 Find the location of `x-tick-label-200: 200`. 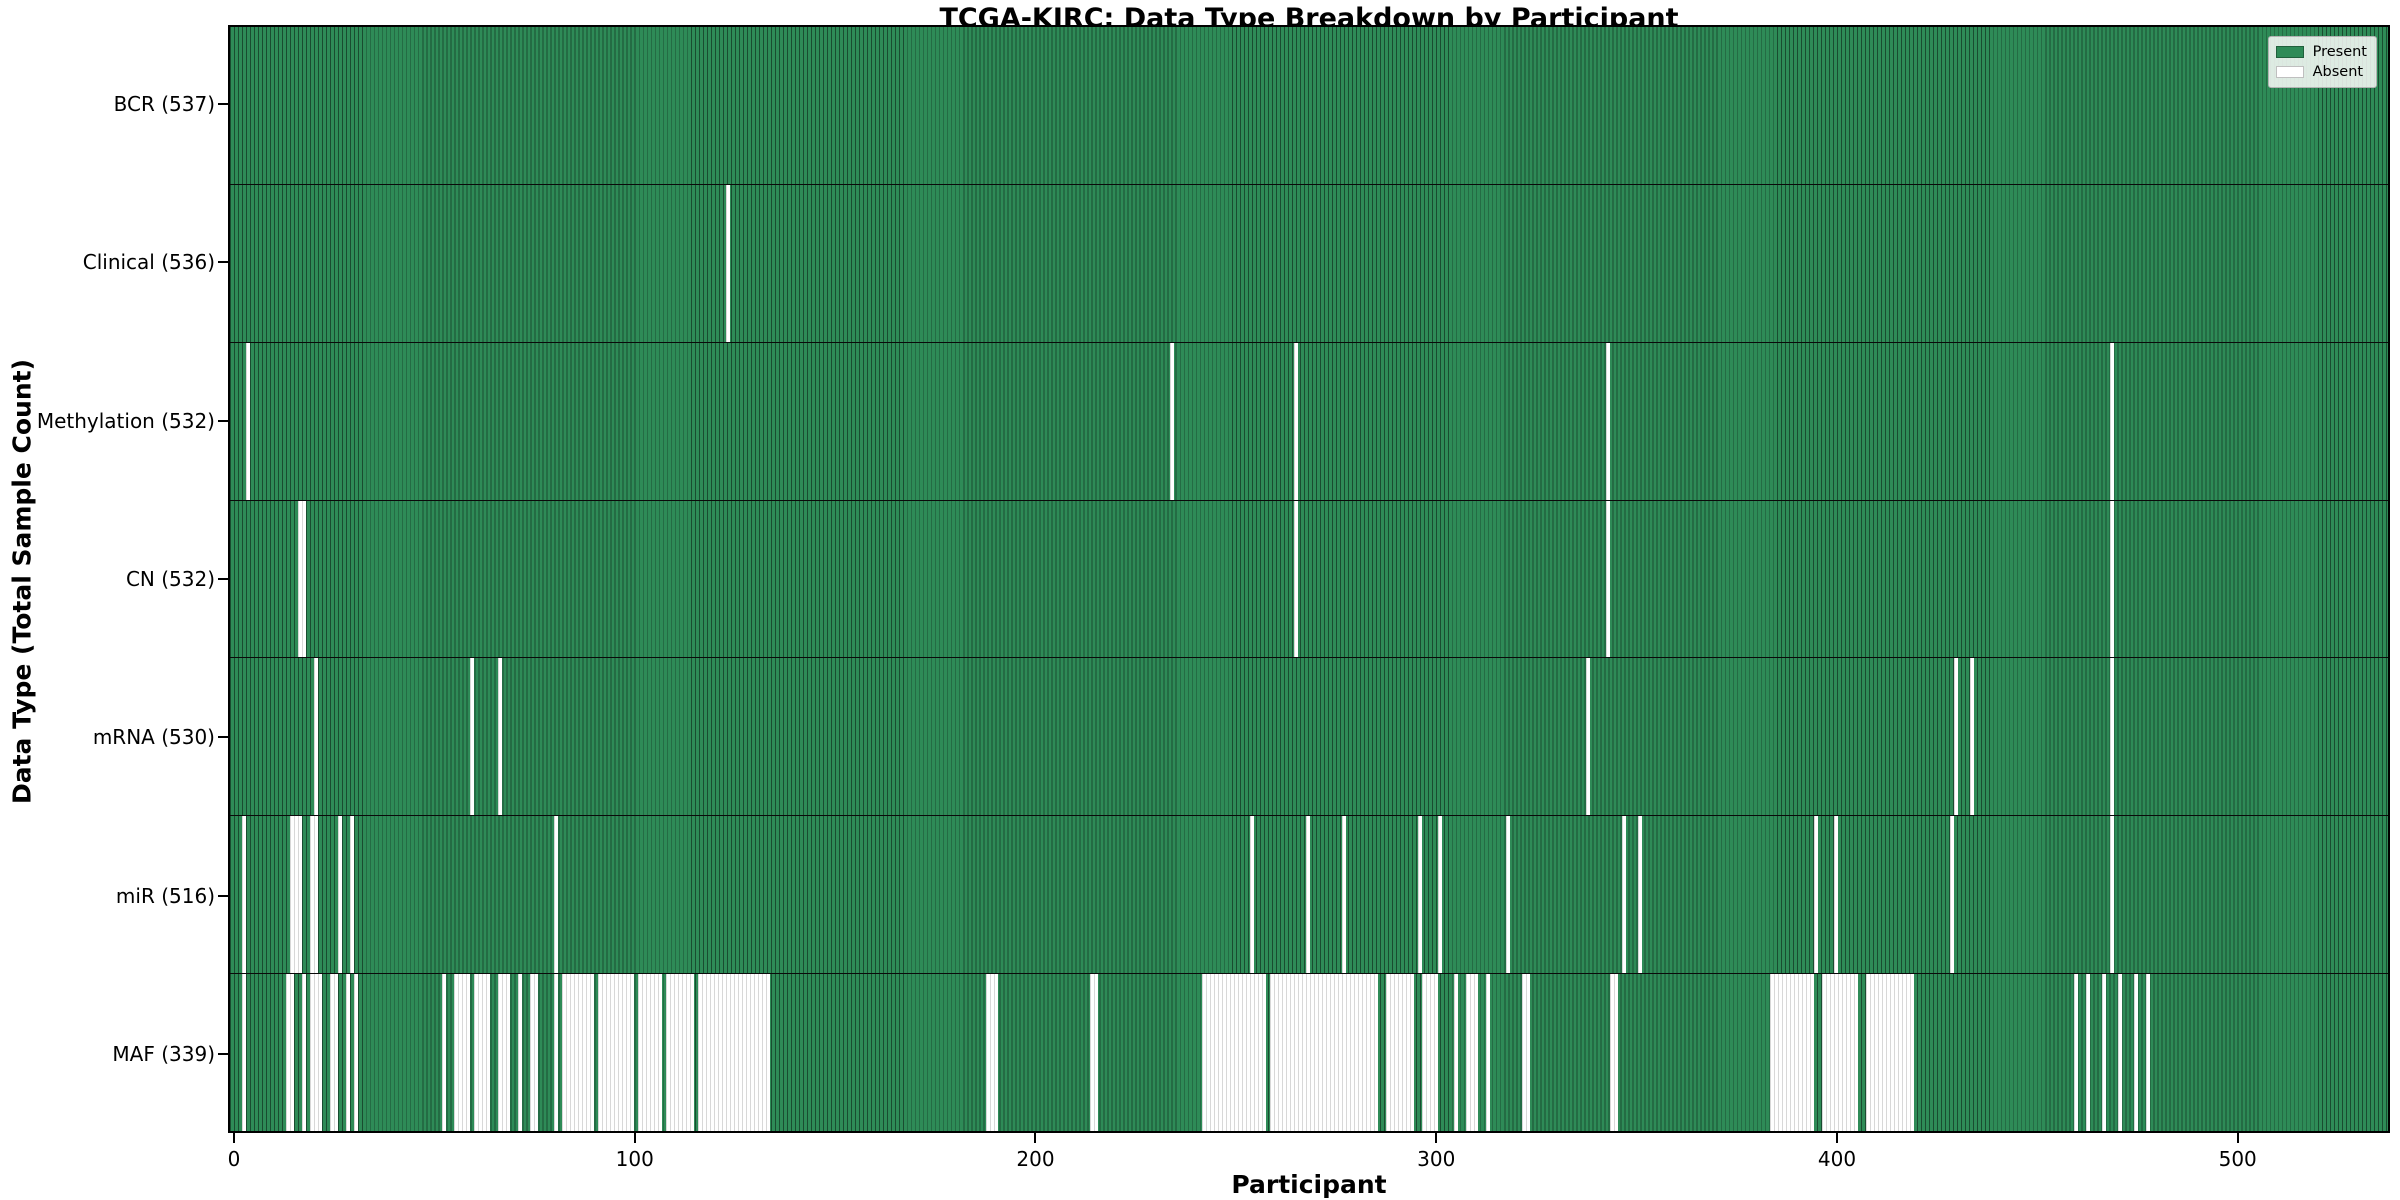

x-tick-label-200: 200 is located at coordinates (1035, 1159).